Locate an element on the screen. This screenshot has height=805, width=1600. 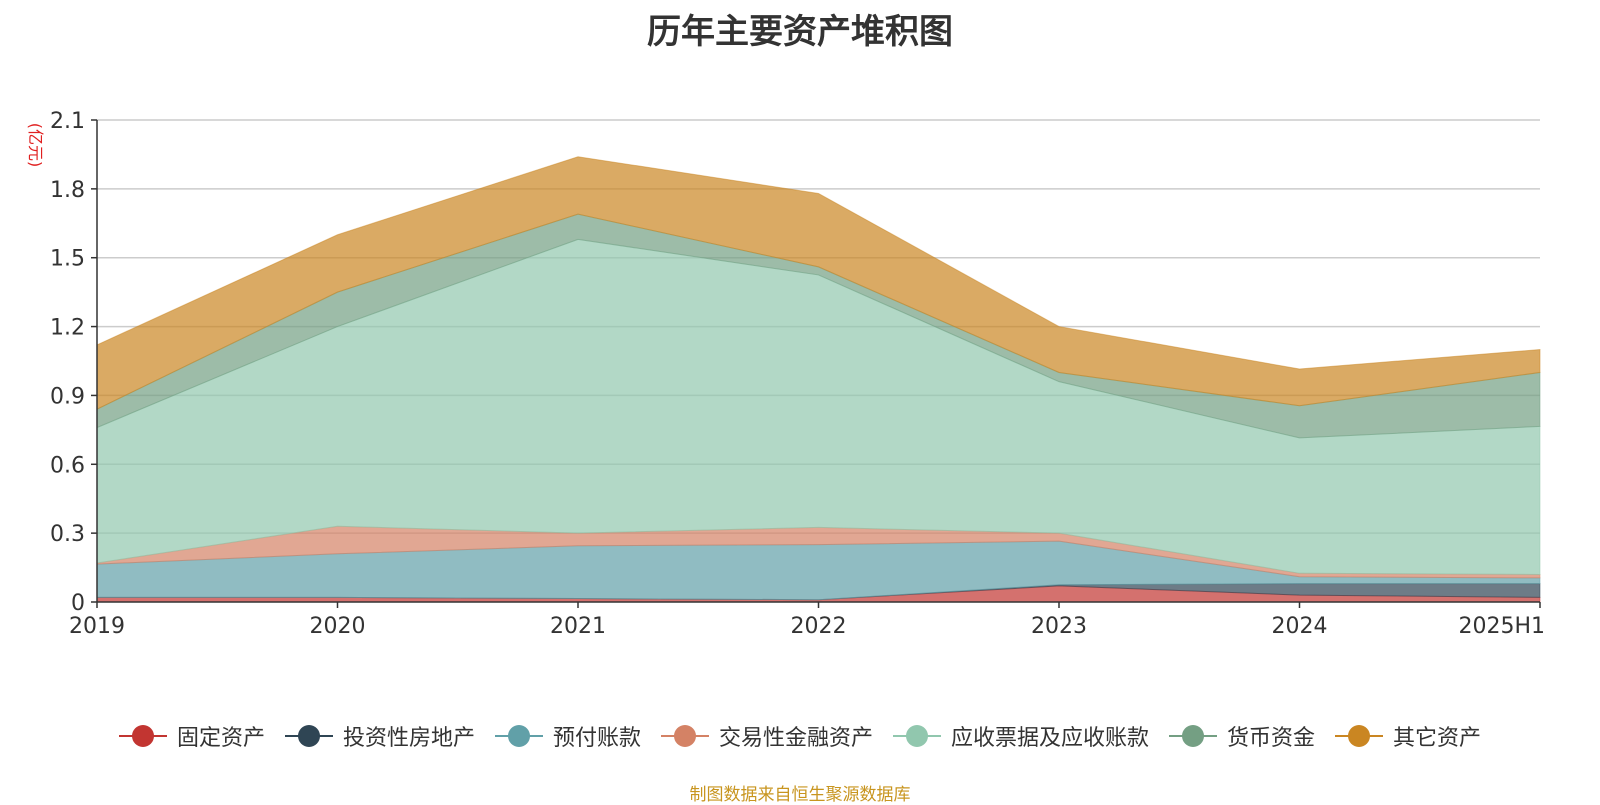
y-tick-label: 2.1 is located at coordinates (67, 121).